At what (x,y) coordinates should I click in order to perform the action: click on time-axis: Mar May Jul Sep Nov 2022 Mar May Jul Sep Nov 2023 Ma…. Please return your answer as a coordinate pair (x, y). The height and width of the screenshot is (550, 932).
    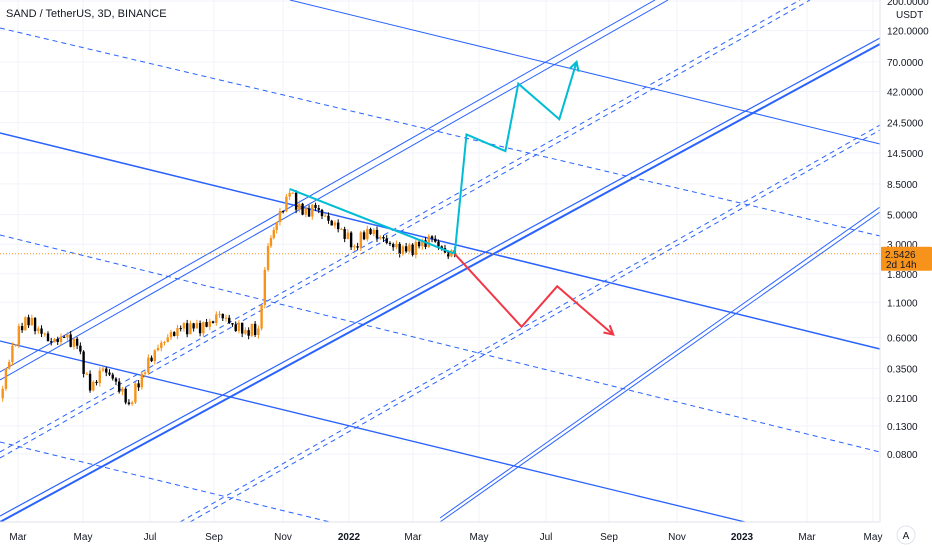
    Looking at the image, I should click on (458, 535).